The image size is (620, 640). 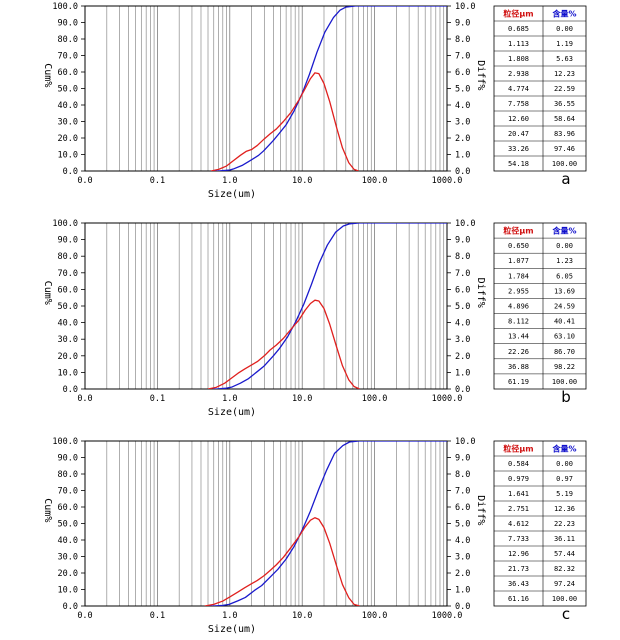 I want to click on table-cell-content: 97.46, so click(x=564, y=149).